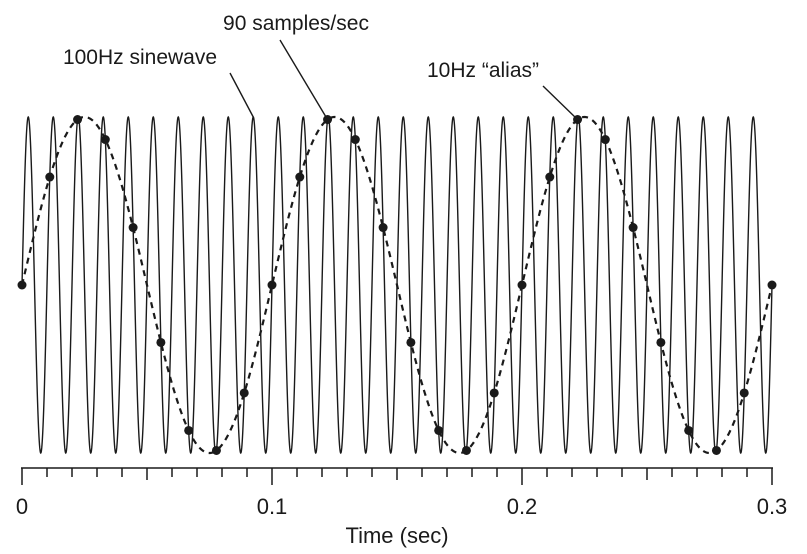 Image resolution: width=807 pixels, height=554 pixels. Describe the element at coordinates (397, 476) in the screenshot. I see `x-axis-ticks` at that location.